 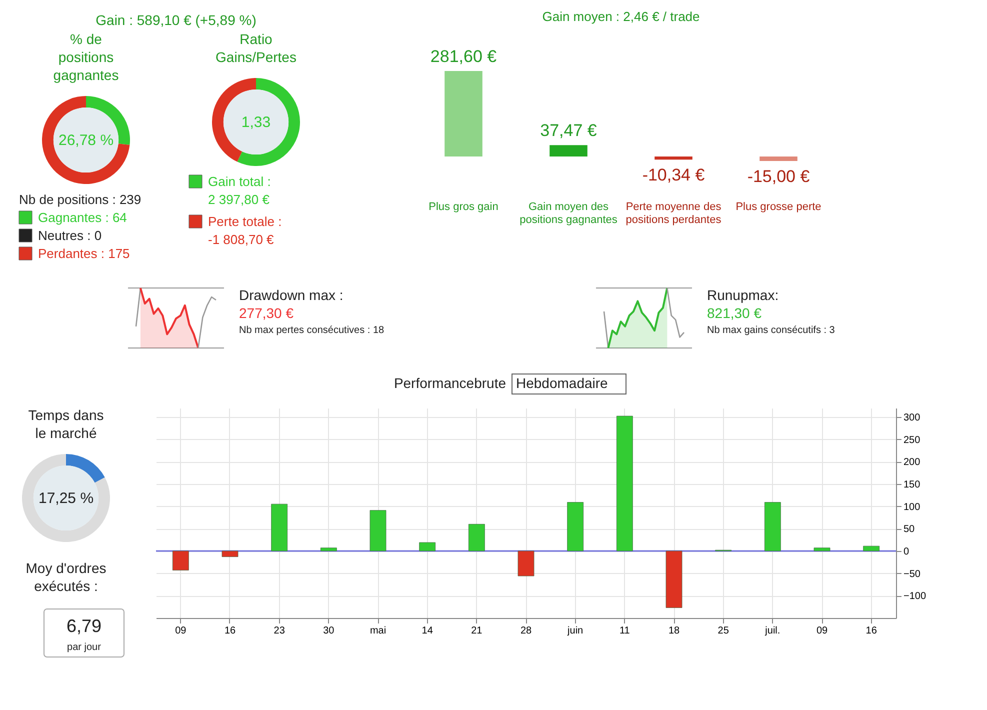 What do you see at coordinates (66, 498) in the screenshot?
I see `text: 17,25 %` at bounding box center [66, 498].